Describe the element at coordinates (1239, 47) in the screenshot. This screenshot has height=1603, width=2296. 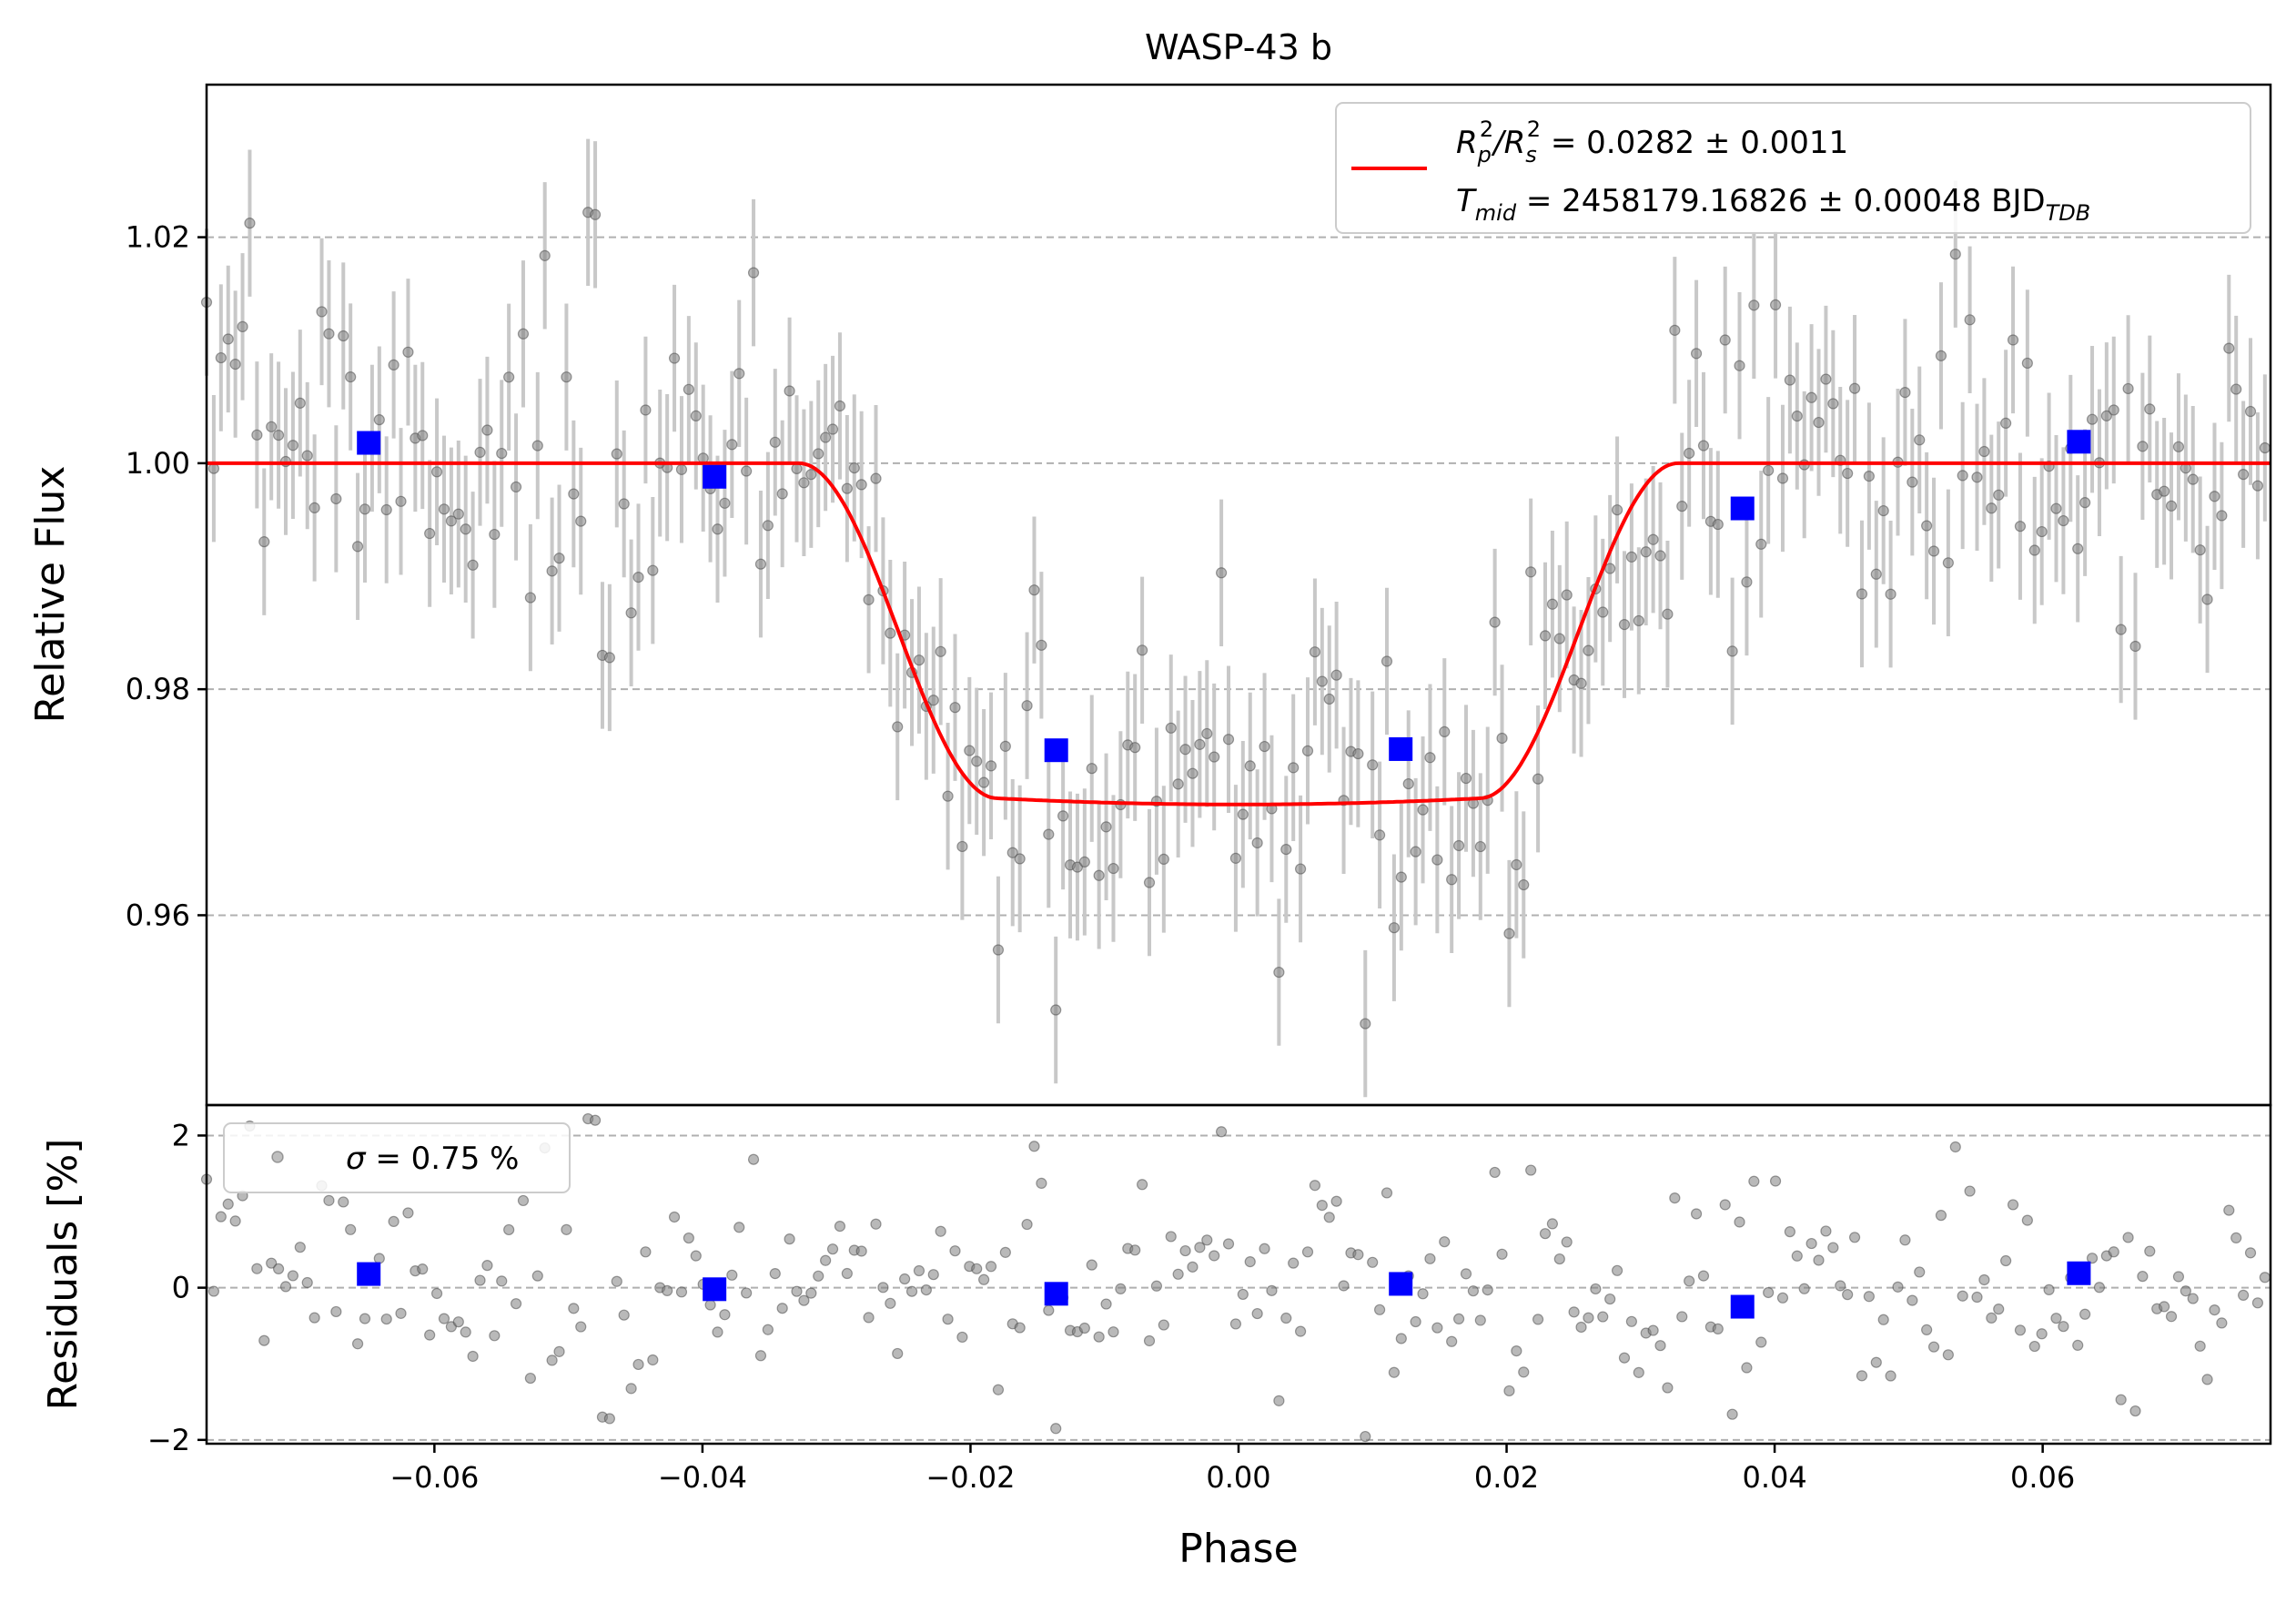
I see `chart-title: WASP-43 b` at that location.